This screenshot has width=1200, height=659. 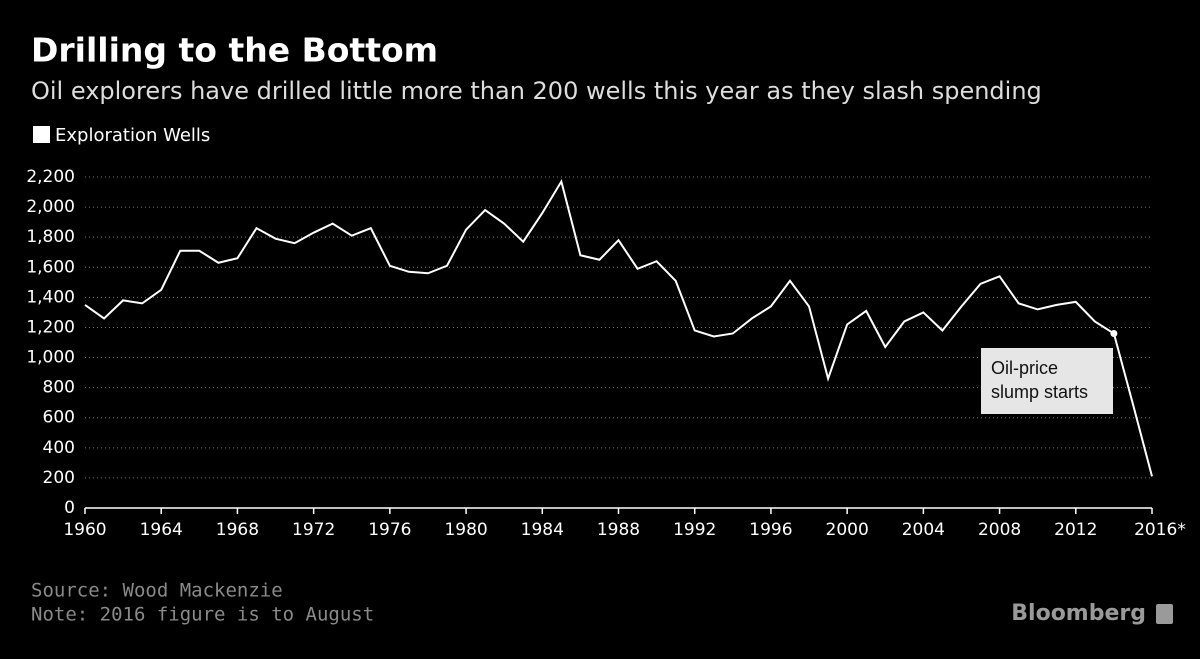 What do you see at coordinates (923, 530) in the screenshot?
I see `x-tick-label: 2004` at bounding box center [923, 530].